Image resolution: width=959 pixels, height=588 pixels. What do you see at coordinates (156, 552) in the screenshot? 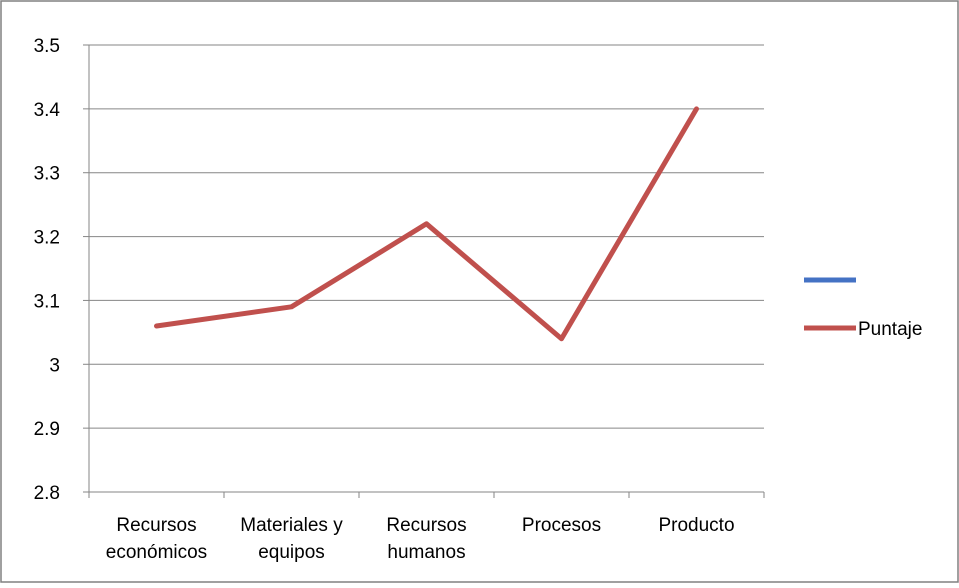
I see `x-category-label-line: económicos` at bounding box center [156, 552].